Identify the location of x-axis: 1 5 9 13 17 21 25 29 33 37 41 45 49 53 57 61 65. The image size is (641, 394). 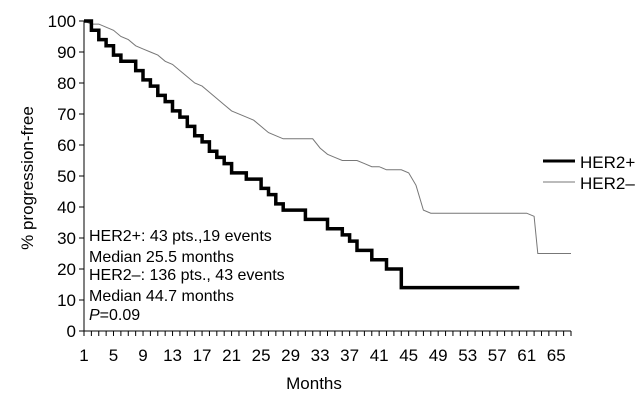
(325, 347).